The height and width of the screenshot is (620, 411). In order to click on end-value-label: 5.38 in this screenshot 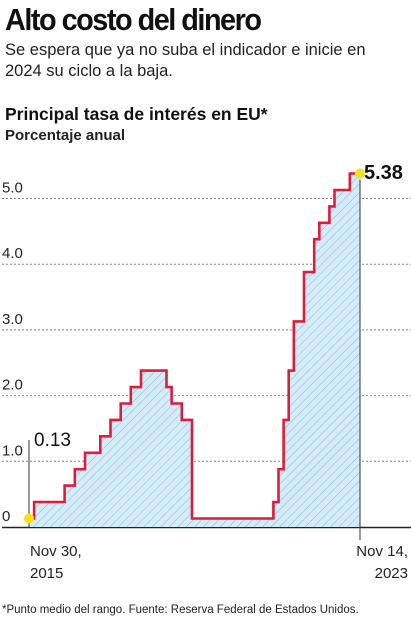, I will do `click(383, 173)`.